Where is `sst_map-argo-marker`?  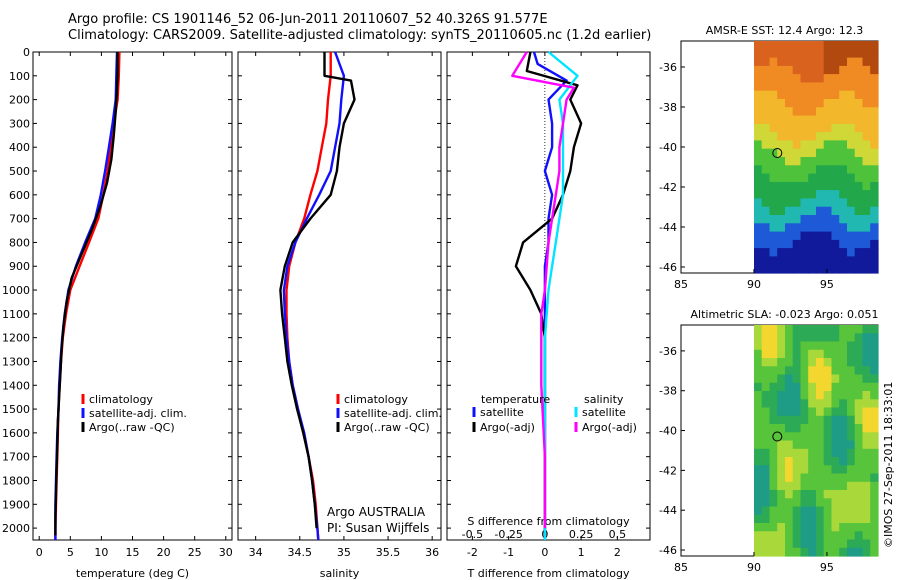
sst_map-argo-marker is located at coordinates (777, 153).